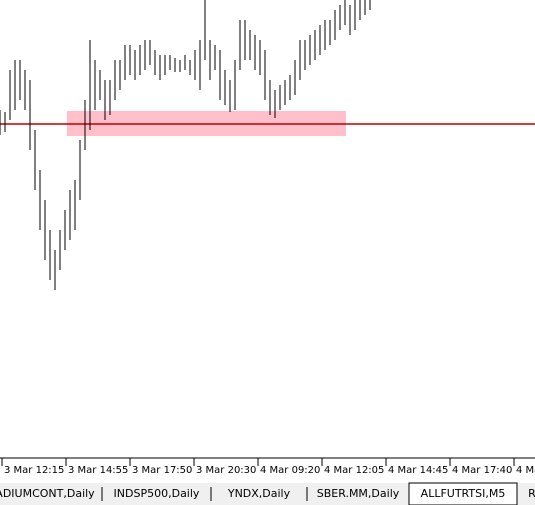 The image size is (535, 505). I want to click on tab: R, so click(531, 494).